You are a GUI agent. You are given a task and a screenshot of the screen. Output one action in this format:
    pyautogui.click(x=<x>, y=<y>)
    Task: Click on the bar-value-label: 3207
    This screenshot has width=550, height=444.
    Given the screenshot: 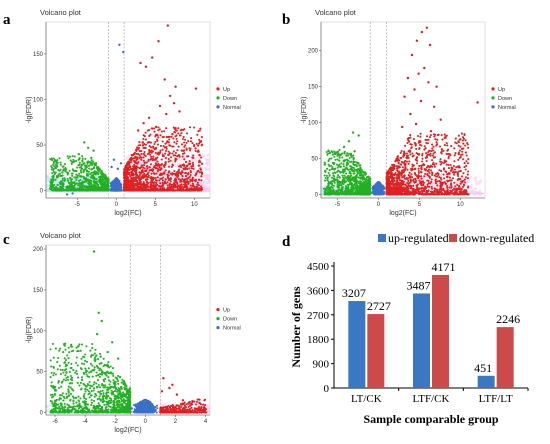 What is the action you would take?
    pyautogui.click(x=354, y=293)
    